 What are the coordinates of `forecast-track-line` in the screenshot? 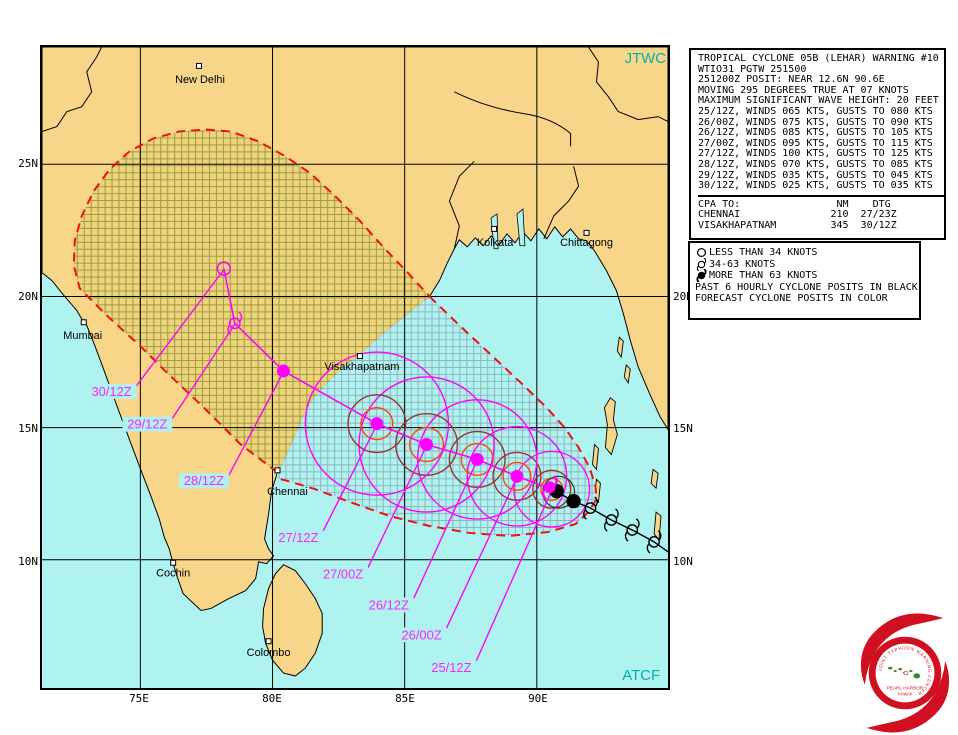 It's located at (388, 379).